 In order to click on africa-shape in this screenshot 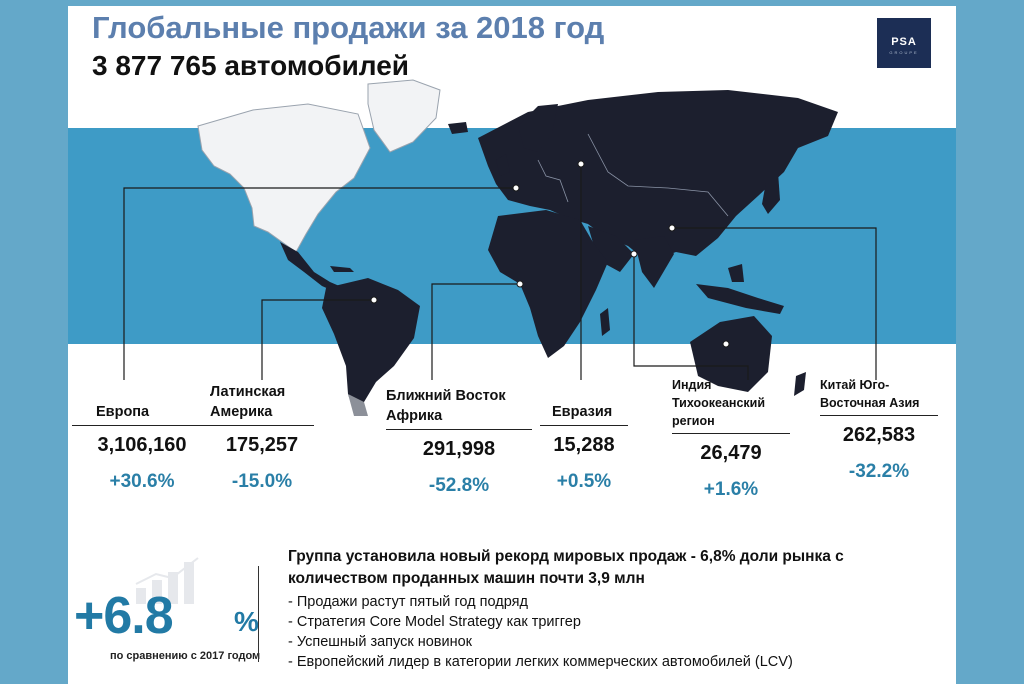, I will do `click(548, 284)`.